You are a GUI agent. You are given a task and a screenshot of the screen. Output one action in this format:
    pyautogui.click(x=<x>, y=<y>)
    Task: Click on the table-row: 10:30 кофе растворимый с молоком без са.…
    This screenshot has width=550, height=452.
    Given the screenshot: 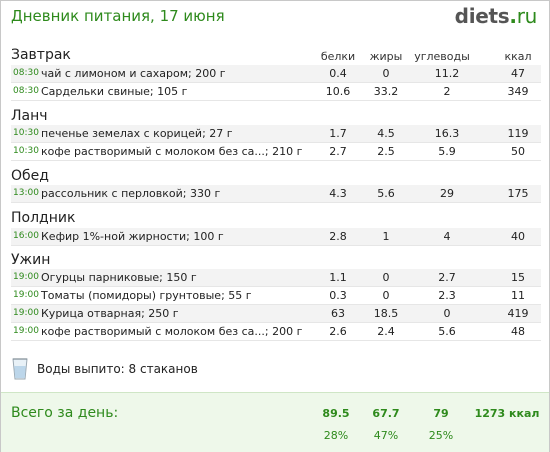 What is the action you would take?
    pyautogui.click(x=276, y=152)
    